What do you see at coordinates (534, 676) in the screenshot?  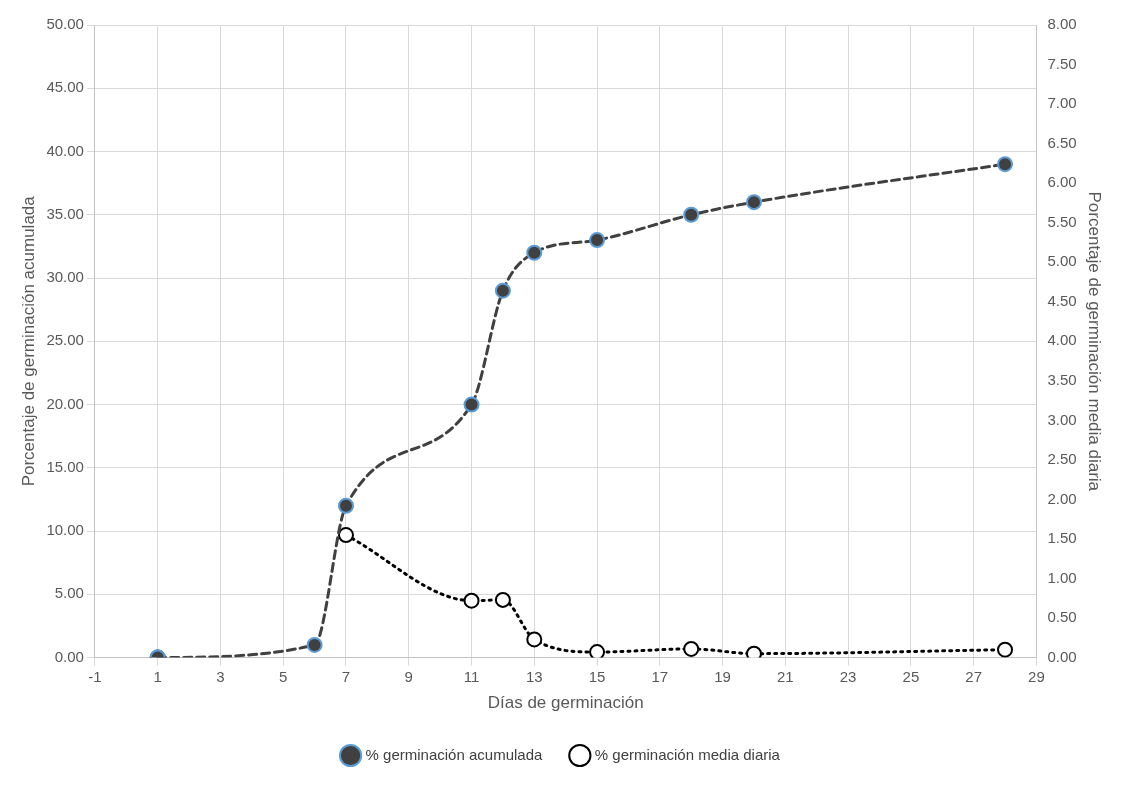 I see `x-tick-label: 13` at bounding box center [534, 676].